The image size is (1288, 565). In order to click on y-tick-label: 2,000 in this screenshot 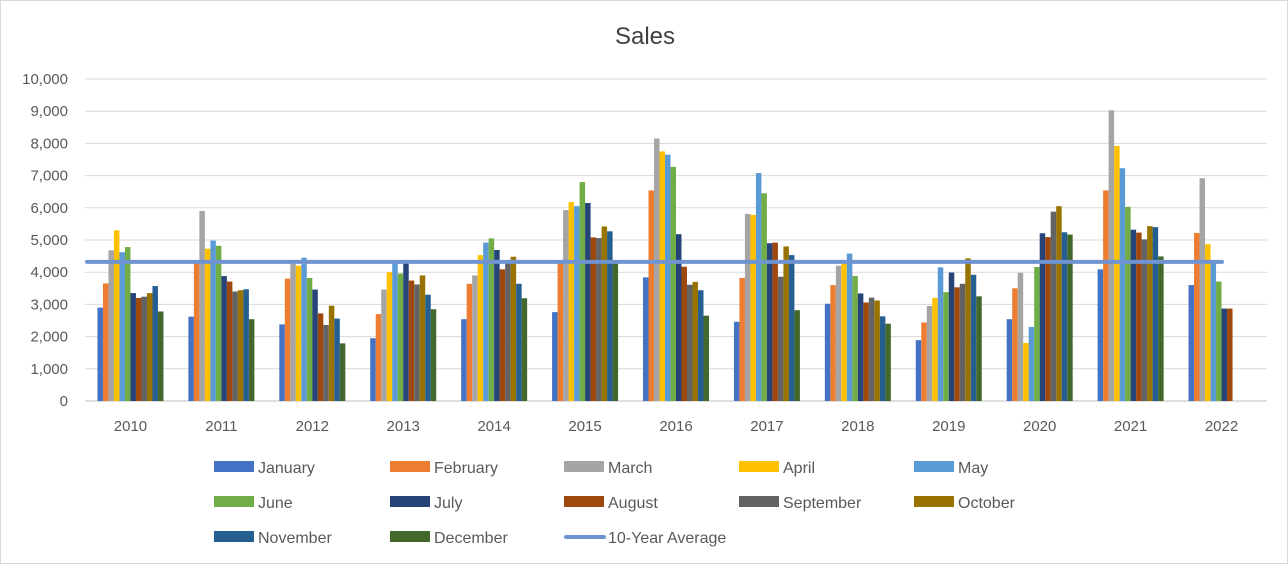, I will do `click(49, 337)`.